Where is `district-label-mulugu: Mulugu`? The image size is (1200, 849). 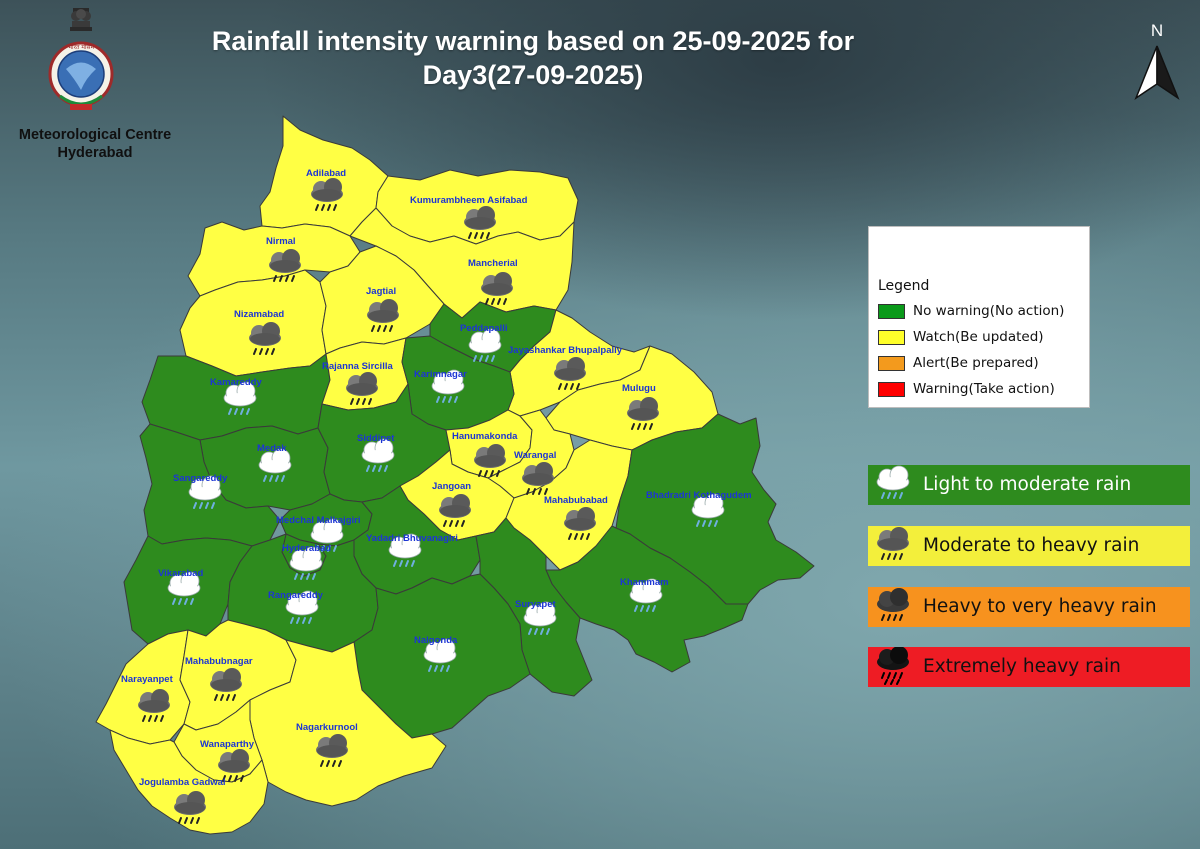 district-label-mulugu: Mulugu is located at coordinates (639, 388).